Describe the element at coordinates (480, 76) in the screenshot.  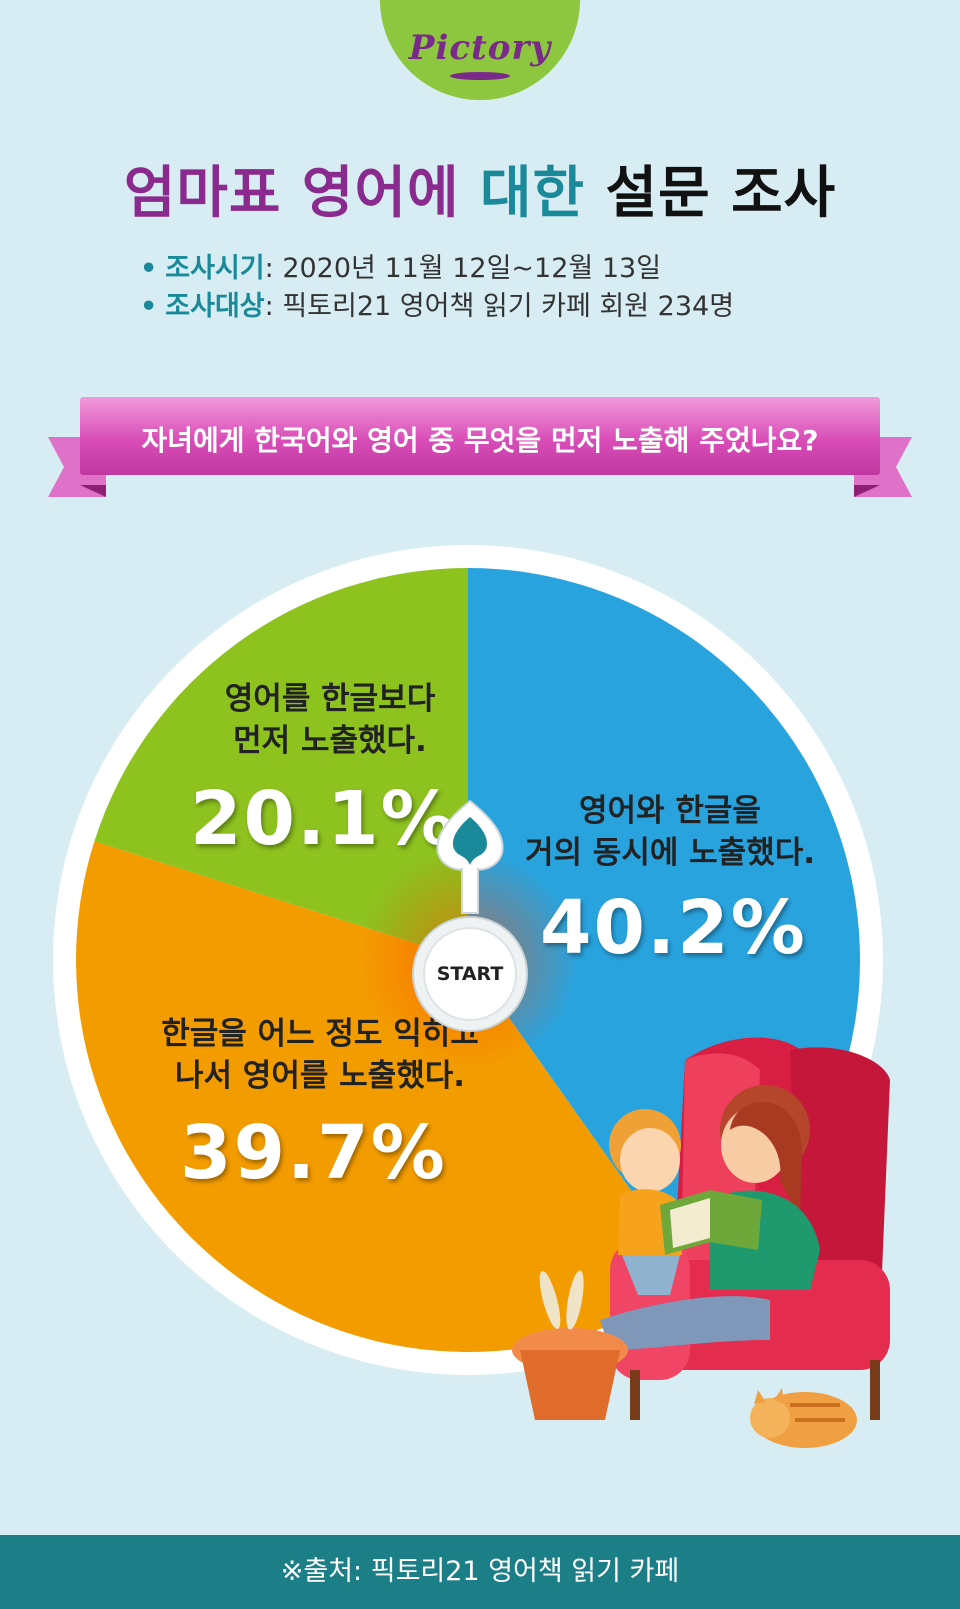
I see `logo-swoosh` at that location.